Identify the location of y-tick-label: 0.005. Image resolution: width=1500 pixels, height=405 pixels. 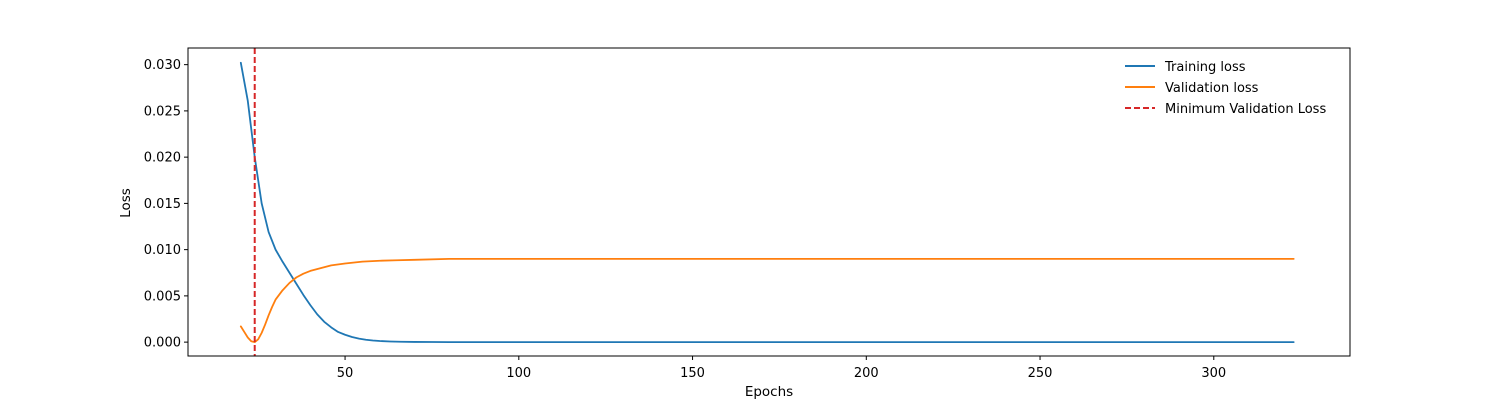
(162, 296).